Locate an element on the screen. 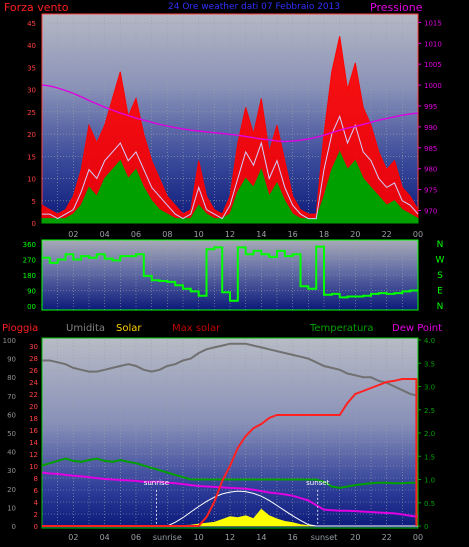 This screenshot has height=547, width=469. wind-y-tick-10: 10 is located at coordinates (31, 180).